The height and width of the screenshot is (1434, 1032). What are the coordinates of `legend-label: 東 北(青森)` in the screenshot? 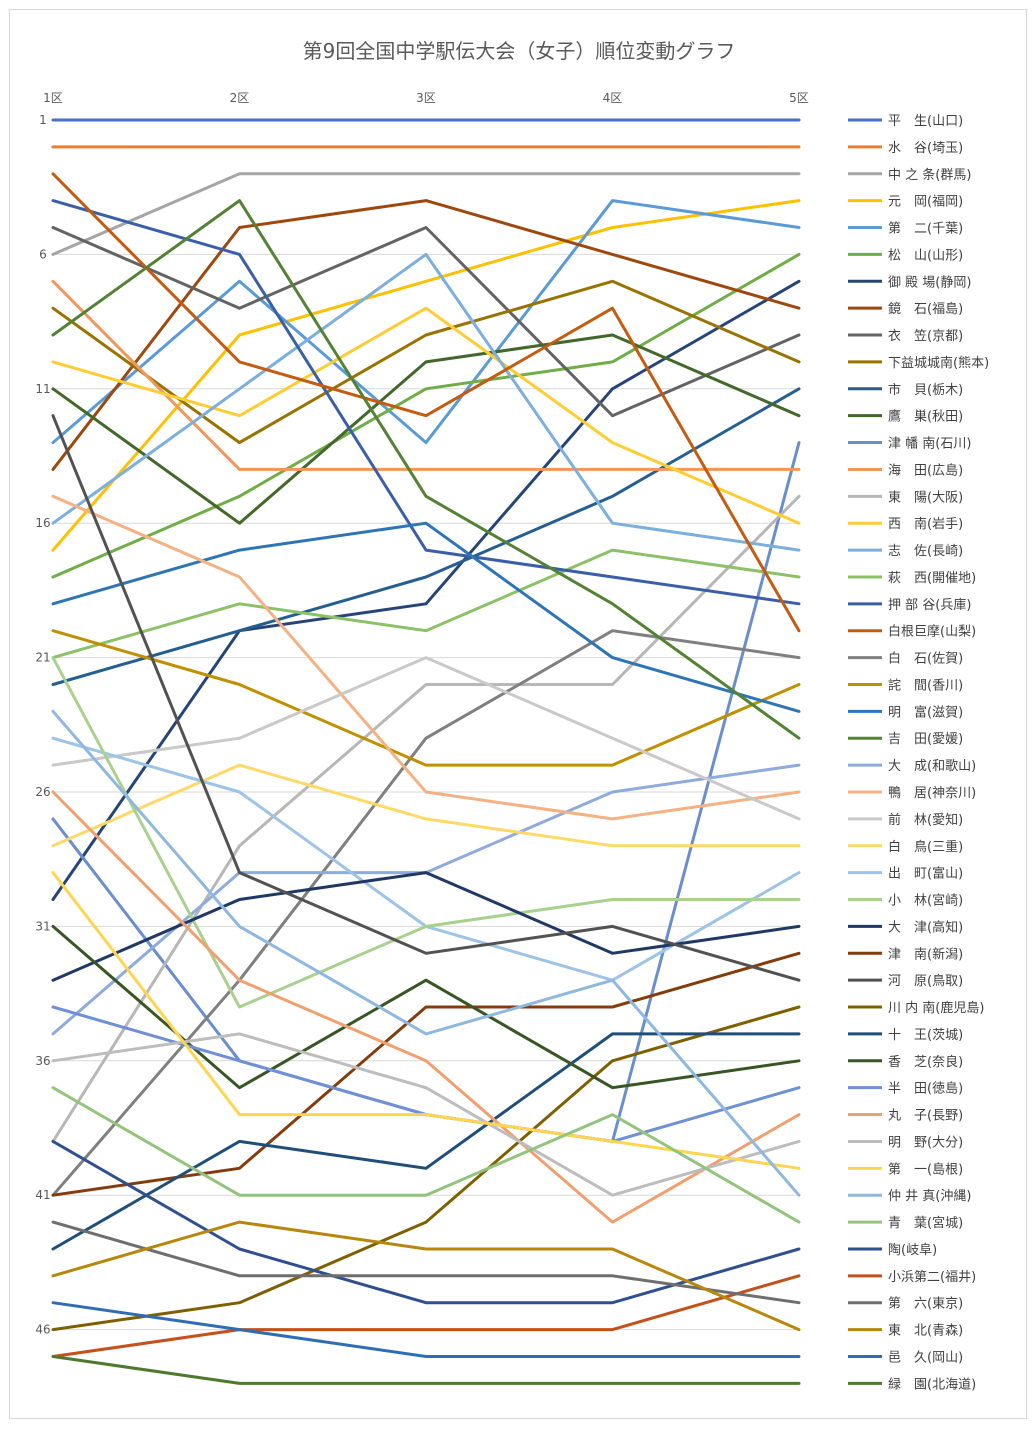 It's located at (925, 1331).